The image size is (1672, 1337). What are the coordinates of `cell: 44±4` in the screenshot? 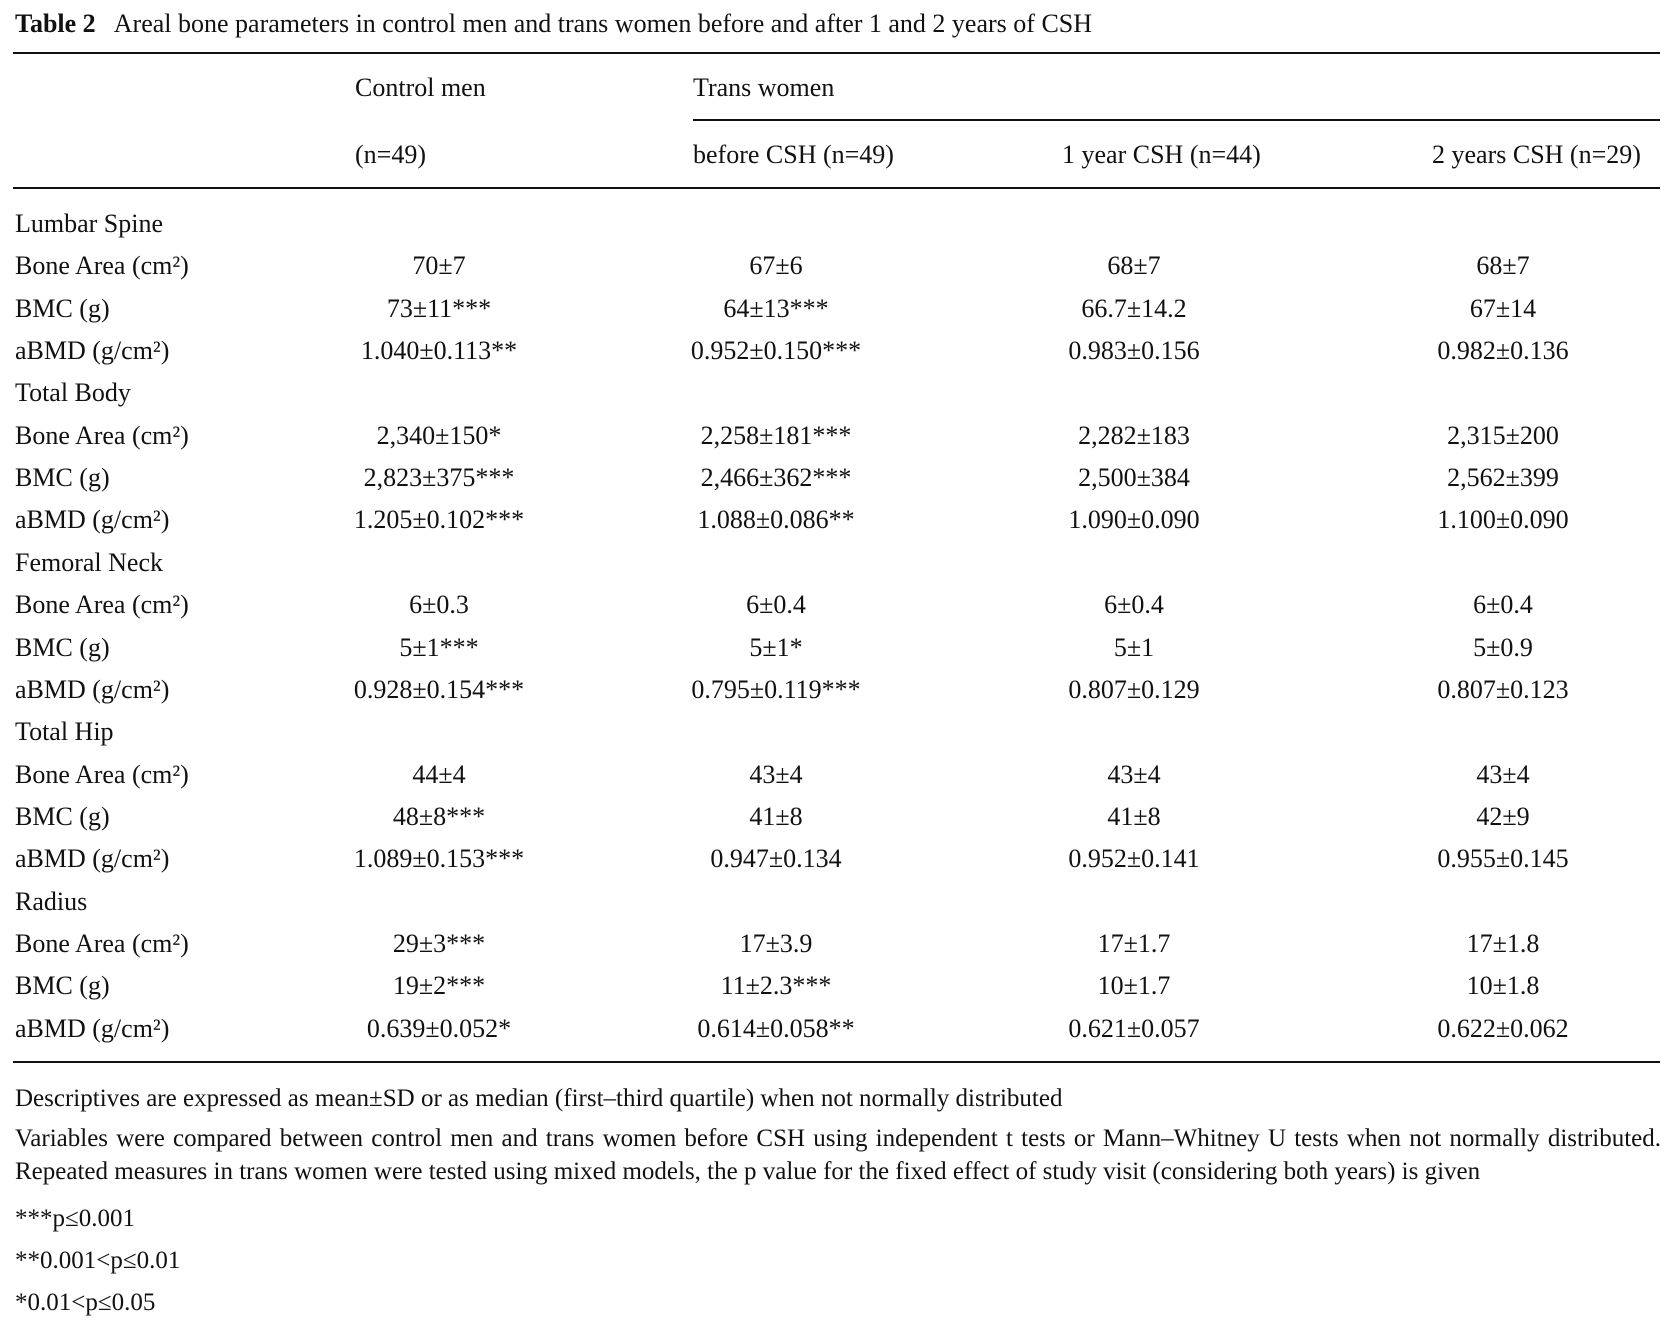 It's located at (439, 774).